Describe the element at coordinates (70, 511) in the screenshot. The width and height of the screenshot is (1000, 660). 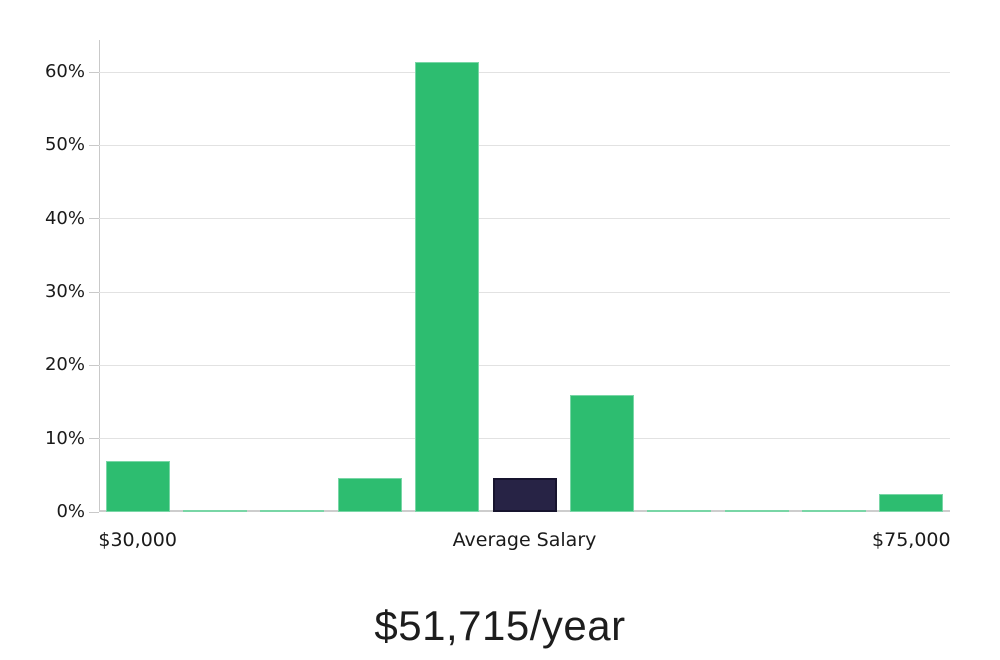
I see `y-tick-label-0: 0%` at that location.